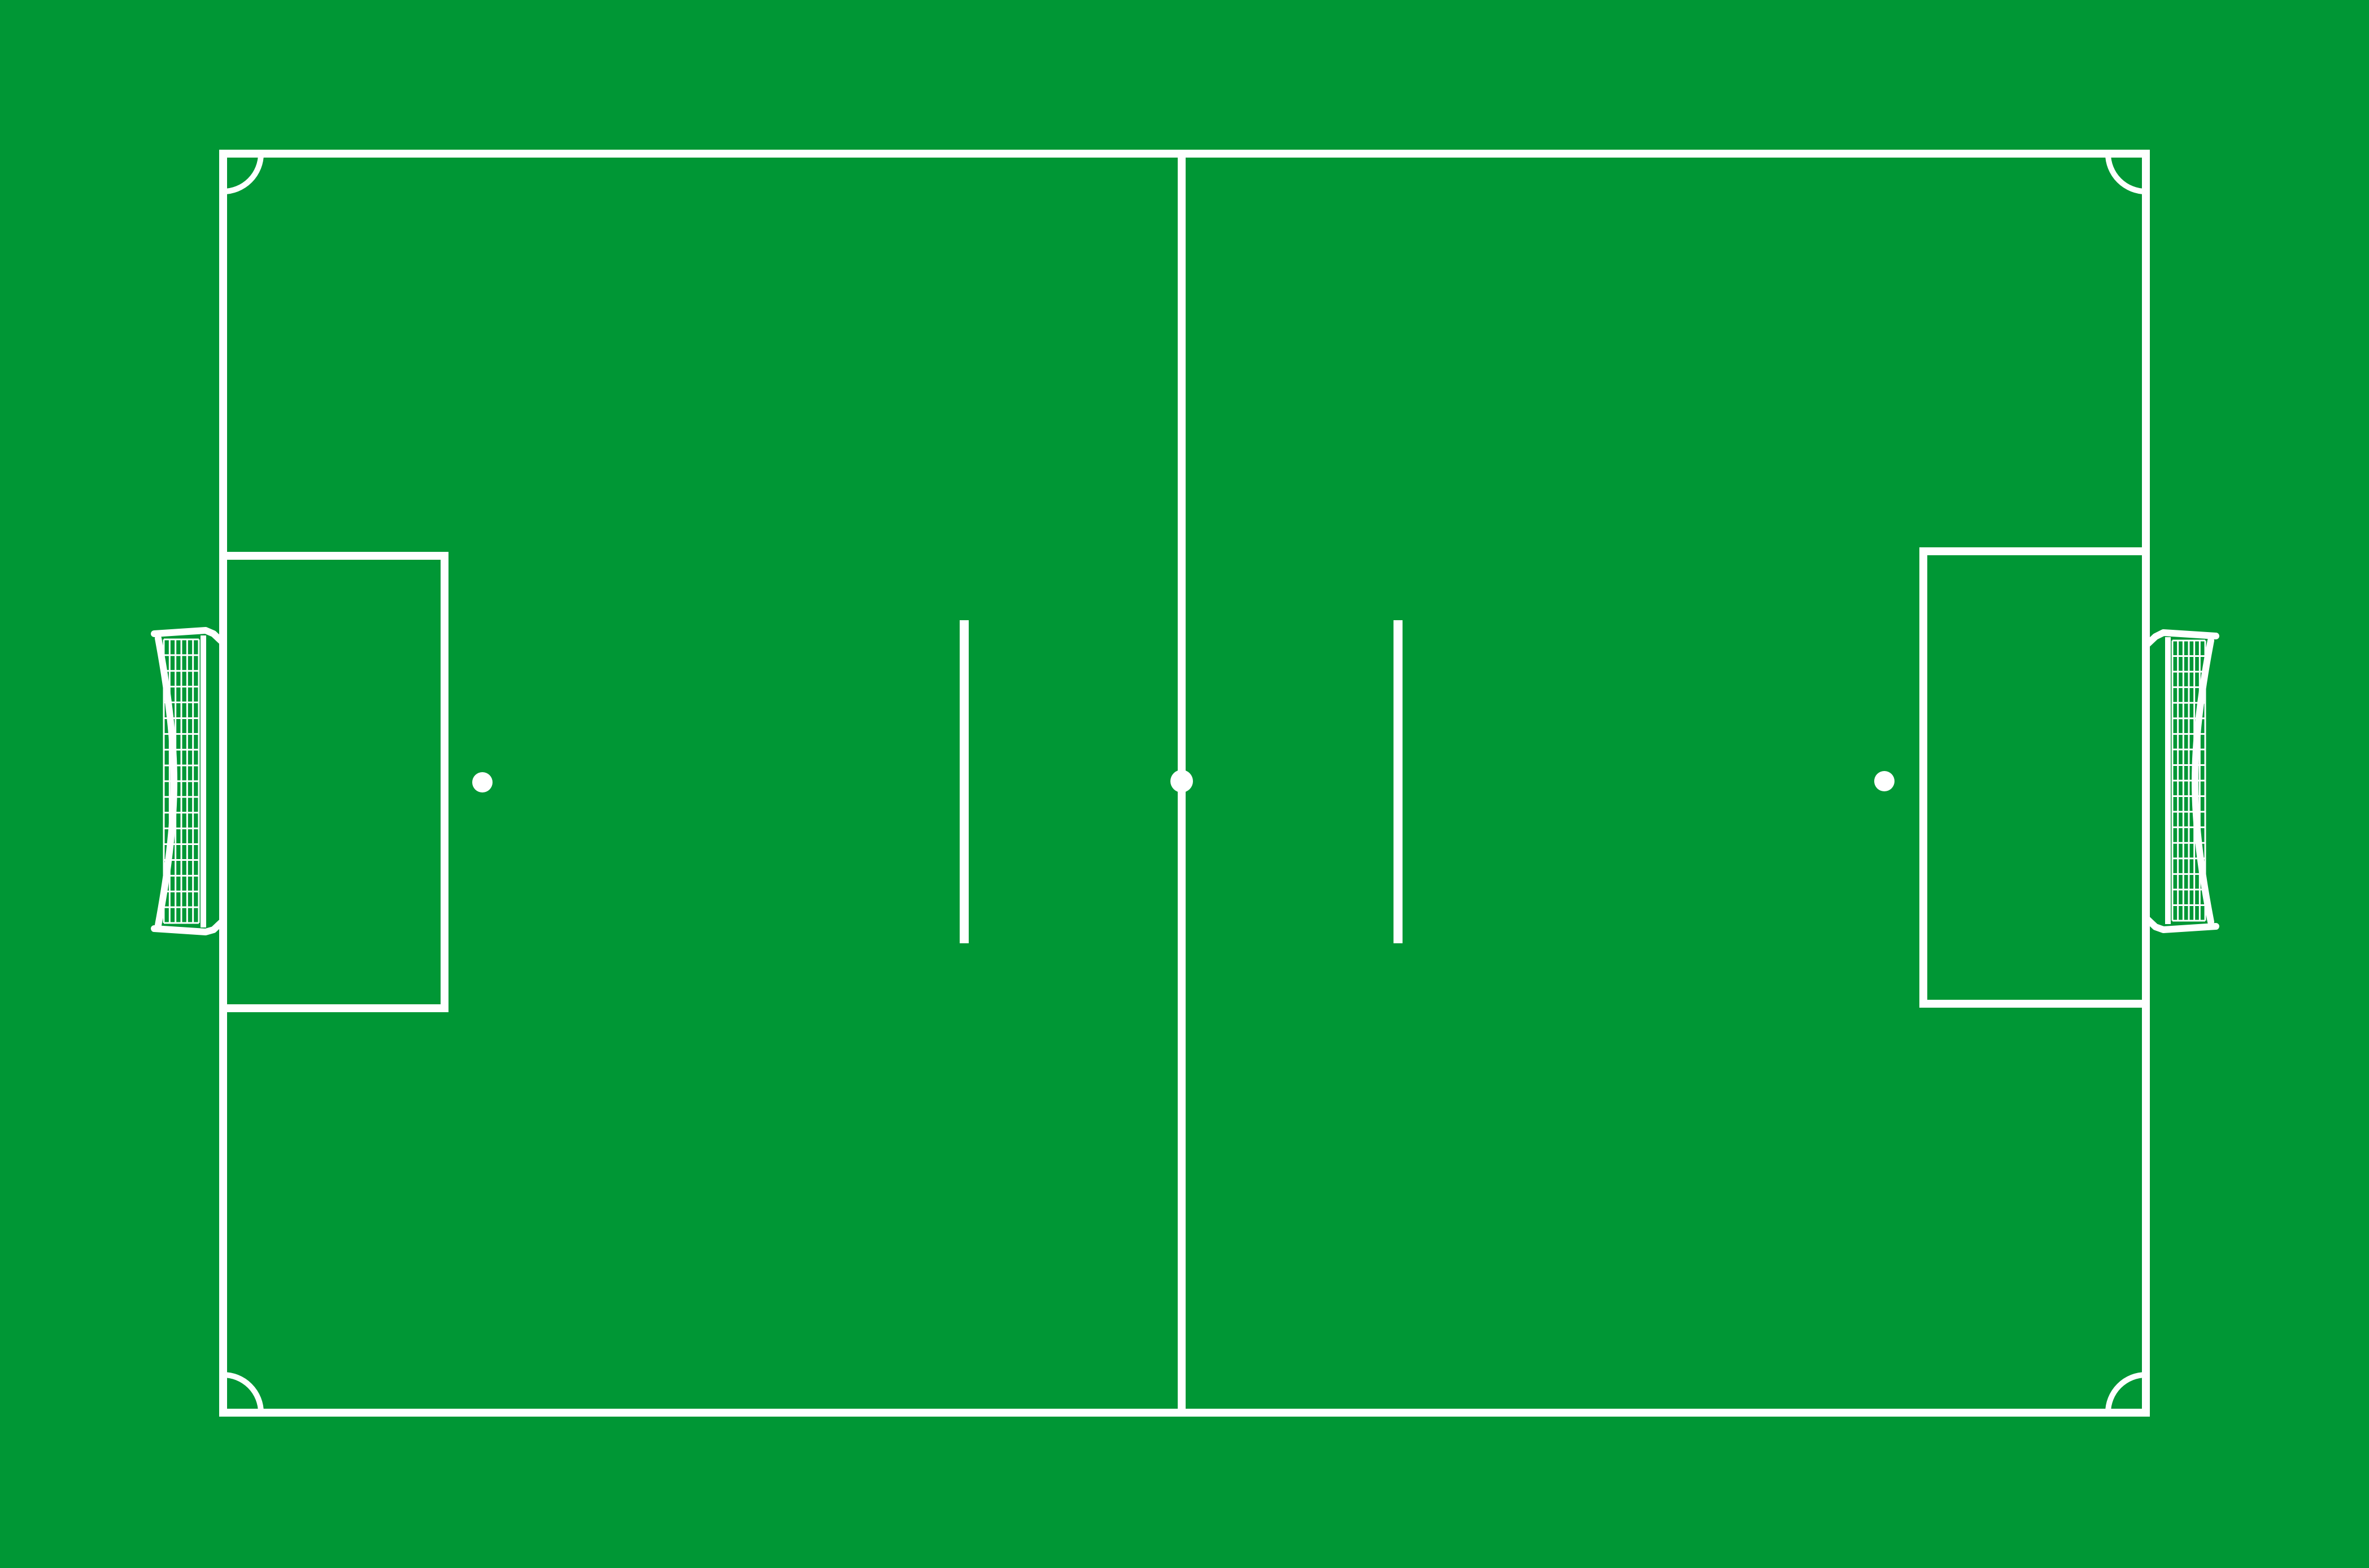 The width and height of the screenshot is (2369, 1568). What do you see at coordinates (2034, 777) in the screenshot?
I see `right-penalty-area` at bounding box center [2034, 777].